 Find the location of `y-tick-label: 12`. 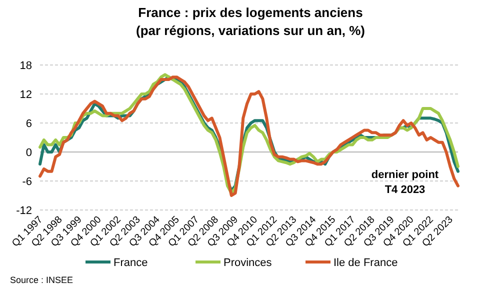

y-tick-label: 12 is located at coordinates (26, 95).